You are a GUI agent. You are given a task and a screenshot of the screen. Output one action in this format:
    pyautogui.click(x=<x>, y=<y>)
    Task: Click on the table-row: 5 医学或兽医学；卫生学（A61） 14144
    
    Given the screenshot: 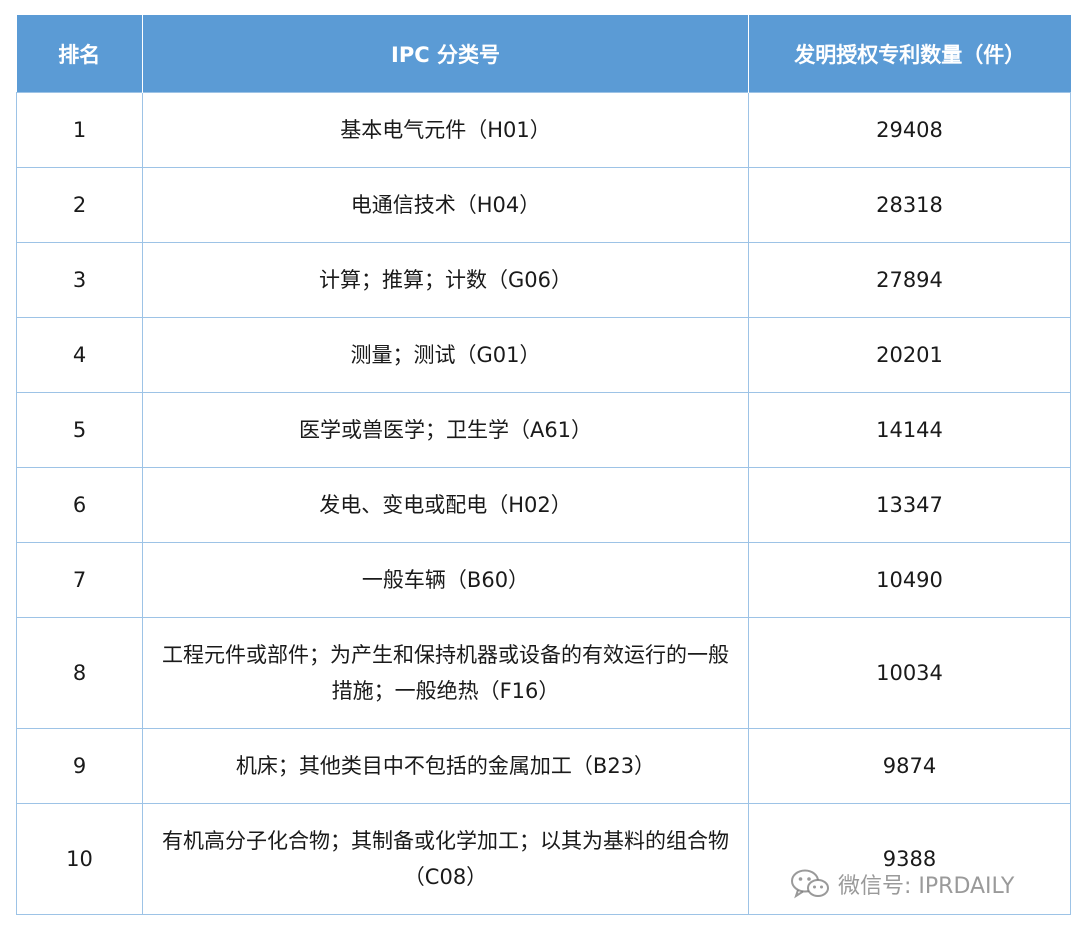 What is the action you would take?
    pyautogui.click(x=543, y=430)
    